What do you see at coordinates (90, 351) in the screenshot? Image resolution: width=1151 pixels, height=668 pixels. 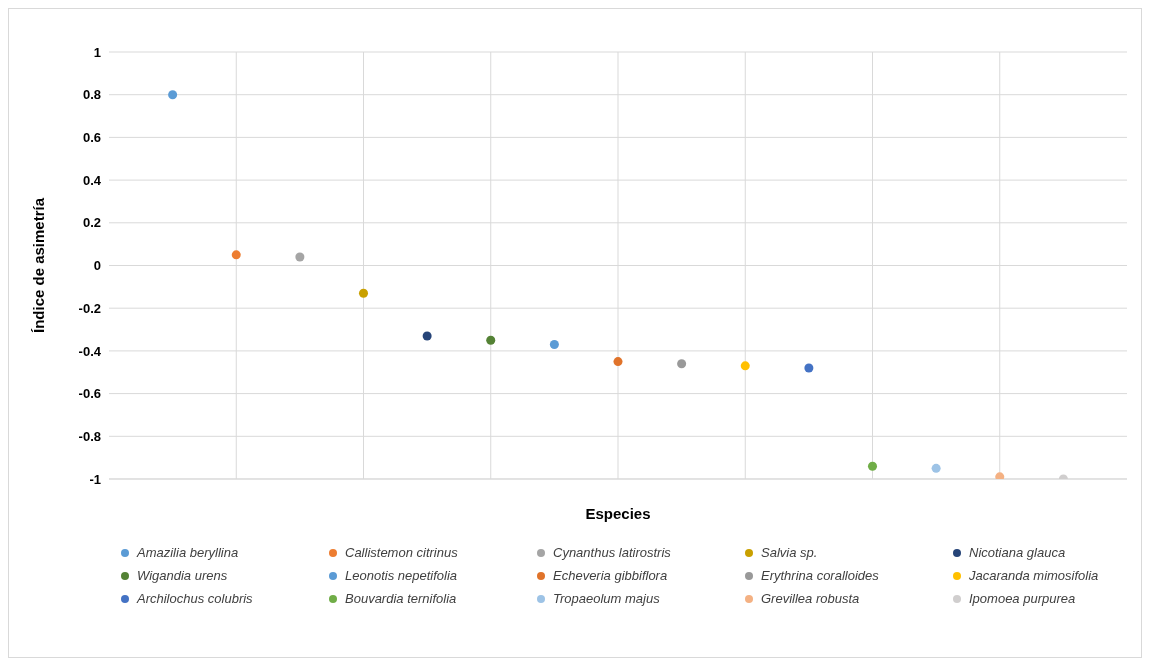 I see `y-tick-label: -0.4` at bounding box center [90, 351].